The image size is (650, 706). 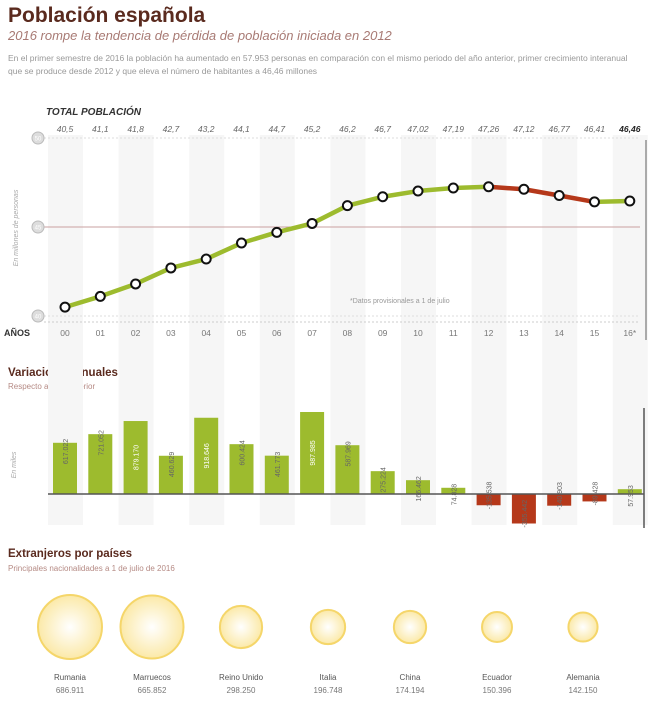 I want to click on y-tick-label: 50, so click(x=38, y=140).